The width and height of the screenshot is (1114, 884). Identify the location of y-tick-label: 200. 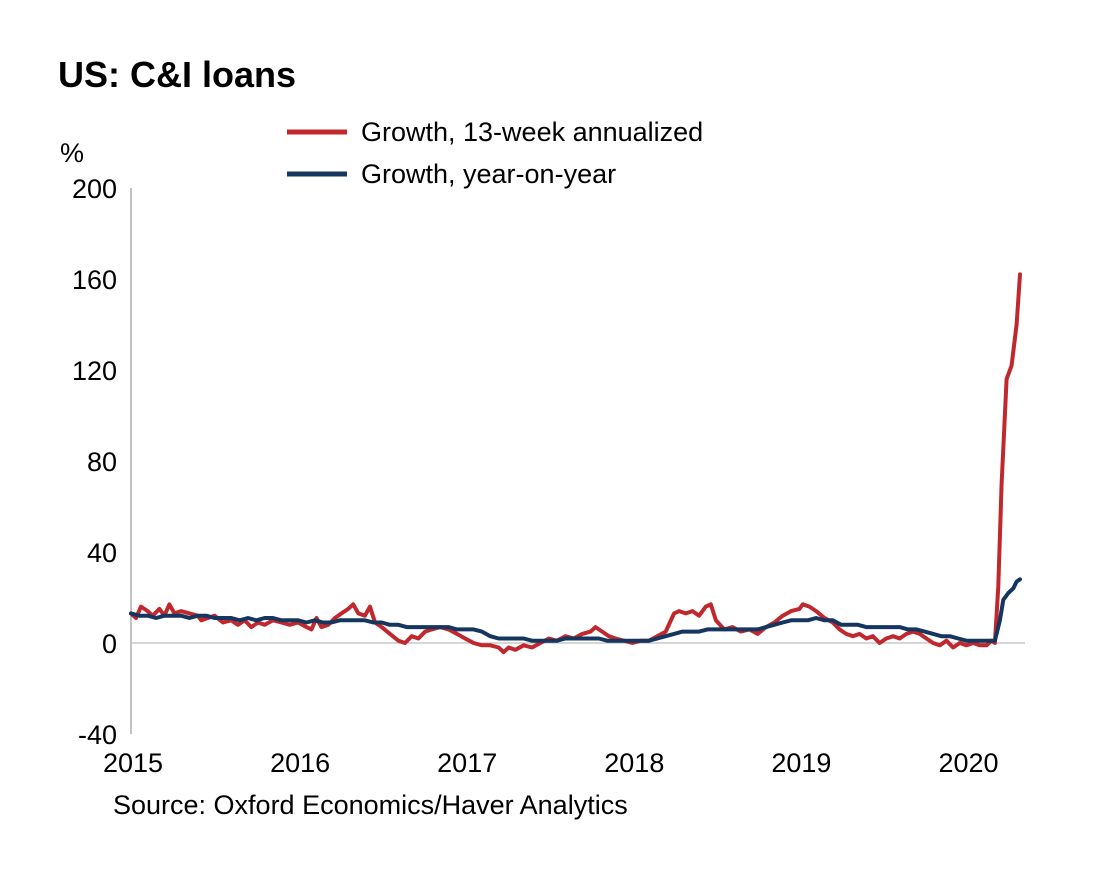
(94, 189).